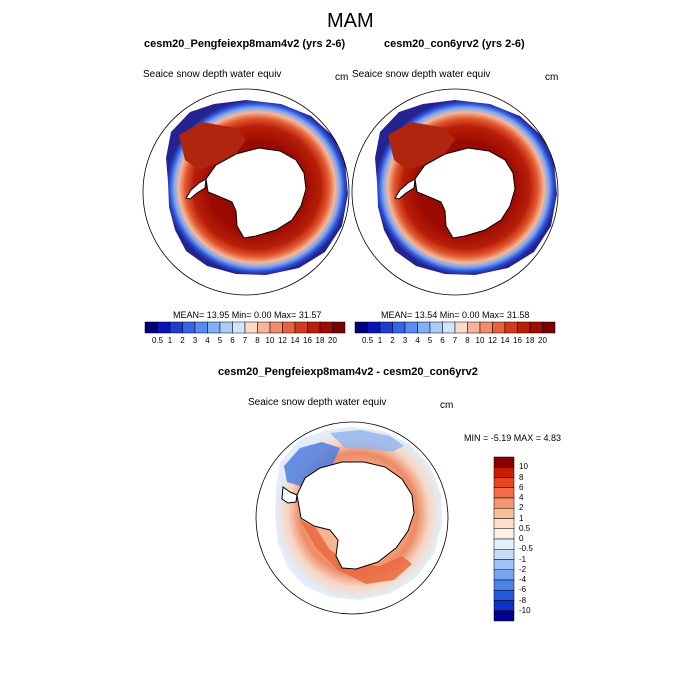 This screenshot has height=700, width=700. What do you see at coordinates (454, 44) in the screenshot?
I see `panel-2-title: cesm20_con6yrv2 (yrs 2-6)` at bounding box center [454, 44].